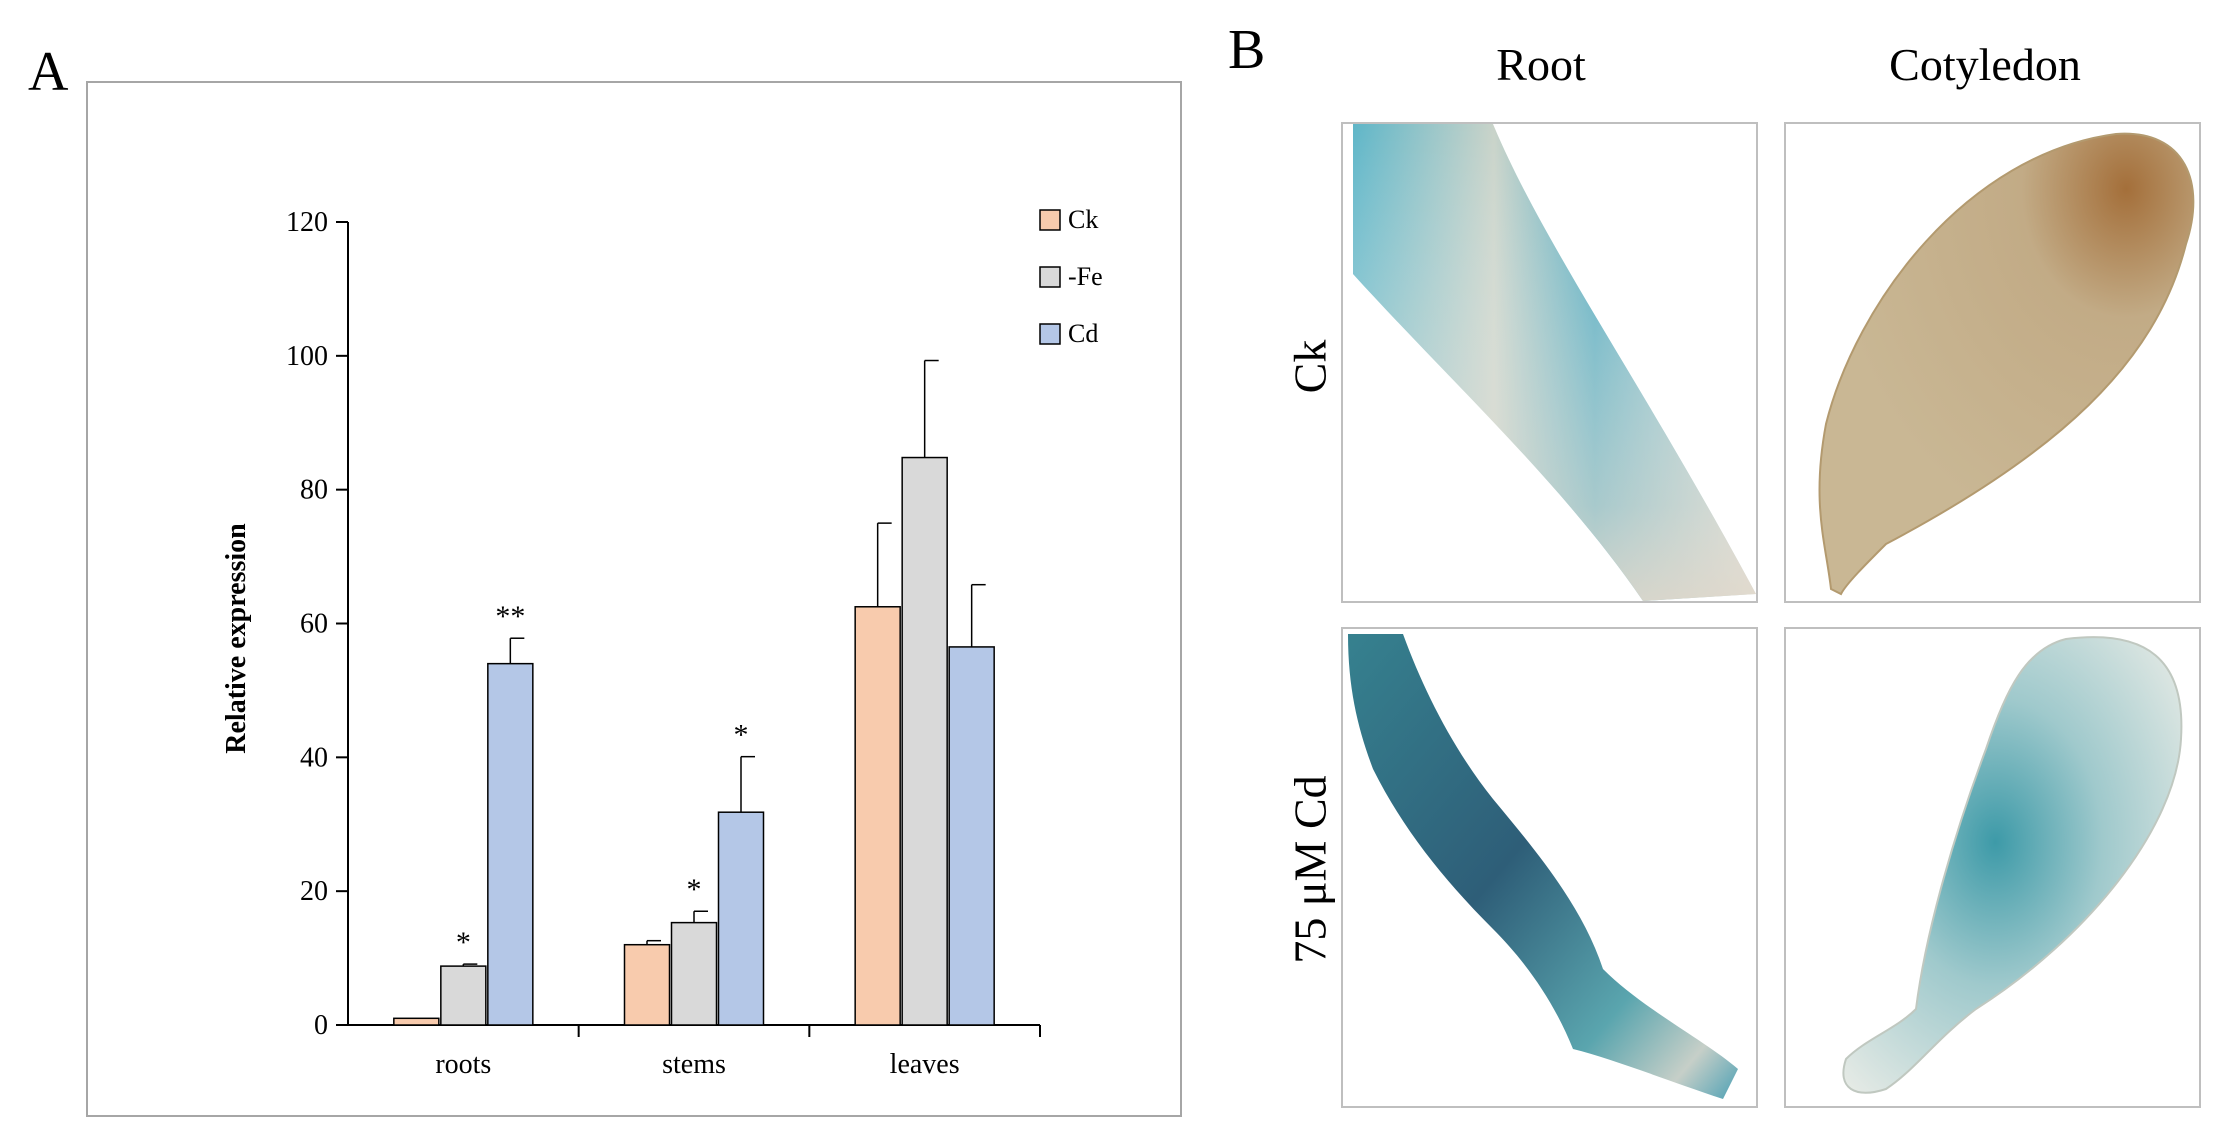 The image size is (2217, 1136). What do you see at coordinates (463, 1064) in the screenshot?
I see `x-tick-label: roots` at bounding box center [463, 1064].